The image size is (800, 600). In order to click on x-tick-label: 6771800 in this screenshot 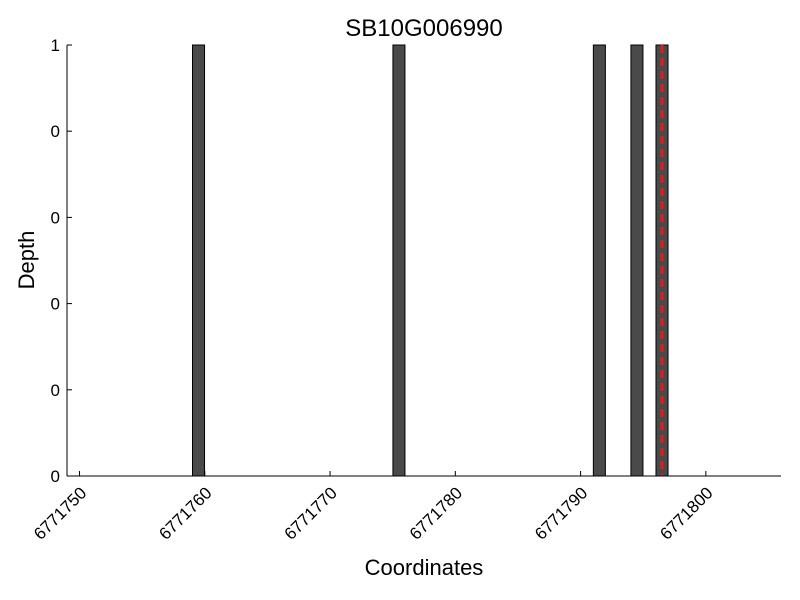, I will do `click(686, 513)`.